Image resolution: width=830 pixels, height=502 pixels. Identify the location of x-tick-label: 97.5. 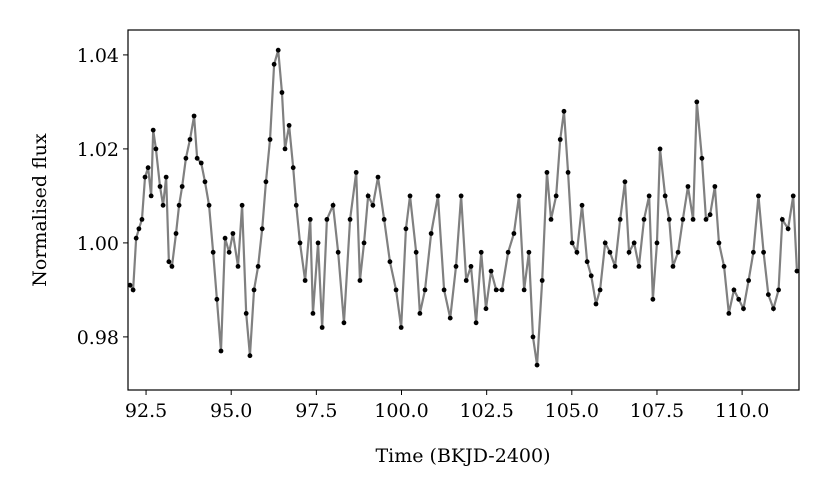
(316, 411).